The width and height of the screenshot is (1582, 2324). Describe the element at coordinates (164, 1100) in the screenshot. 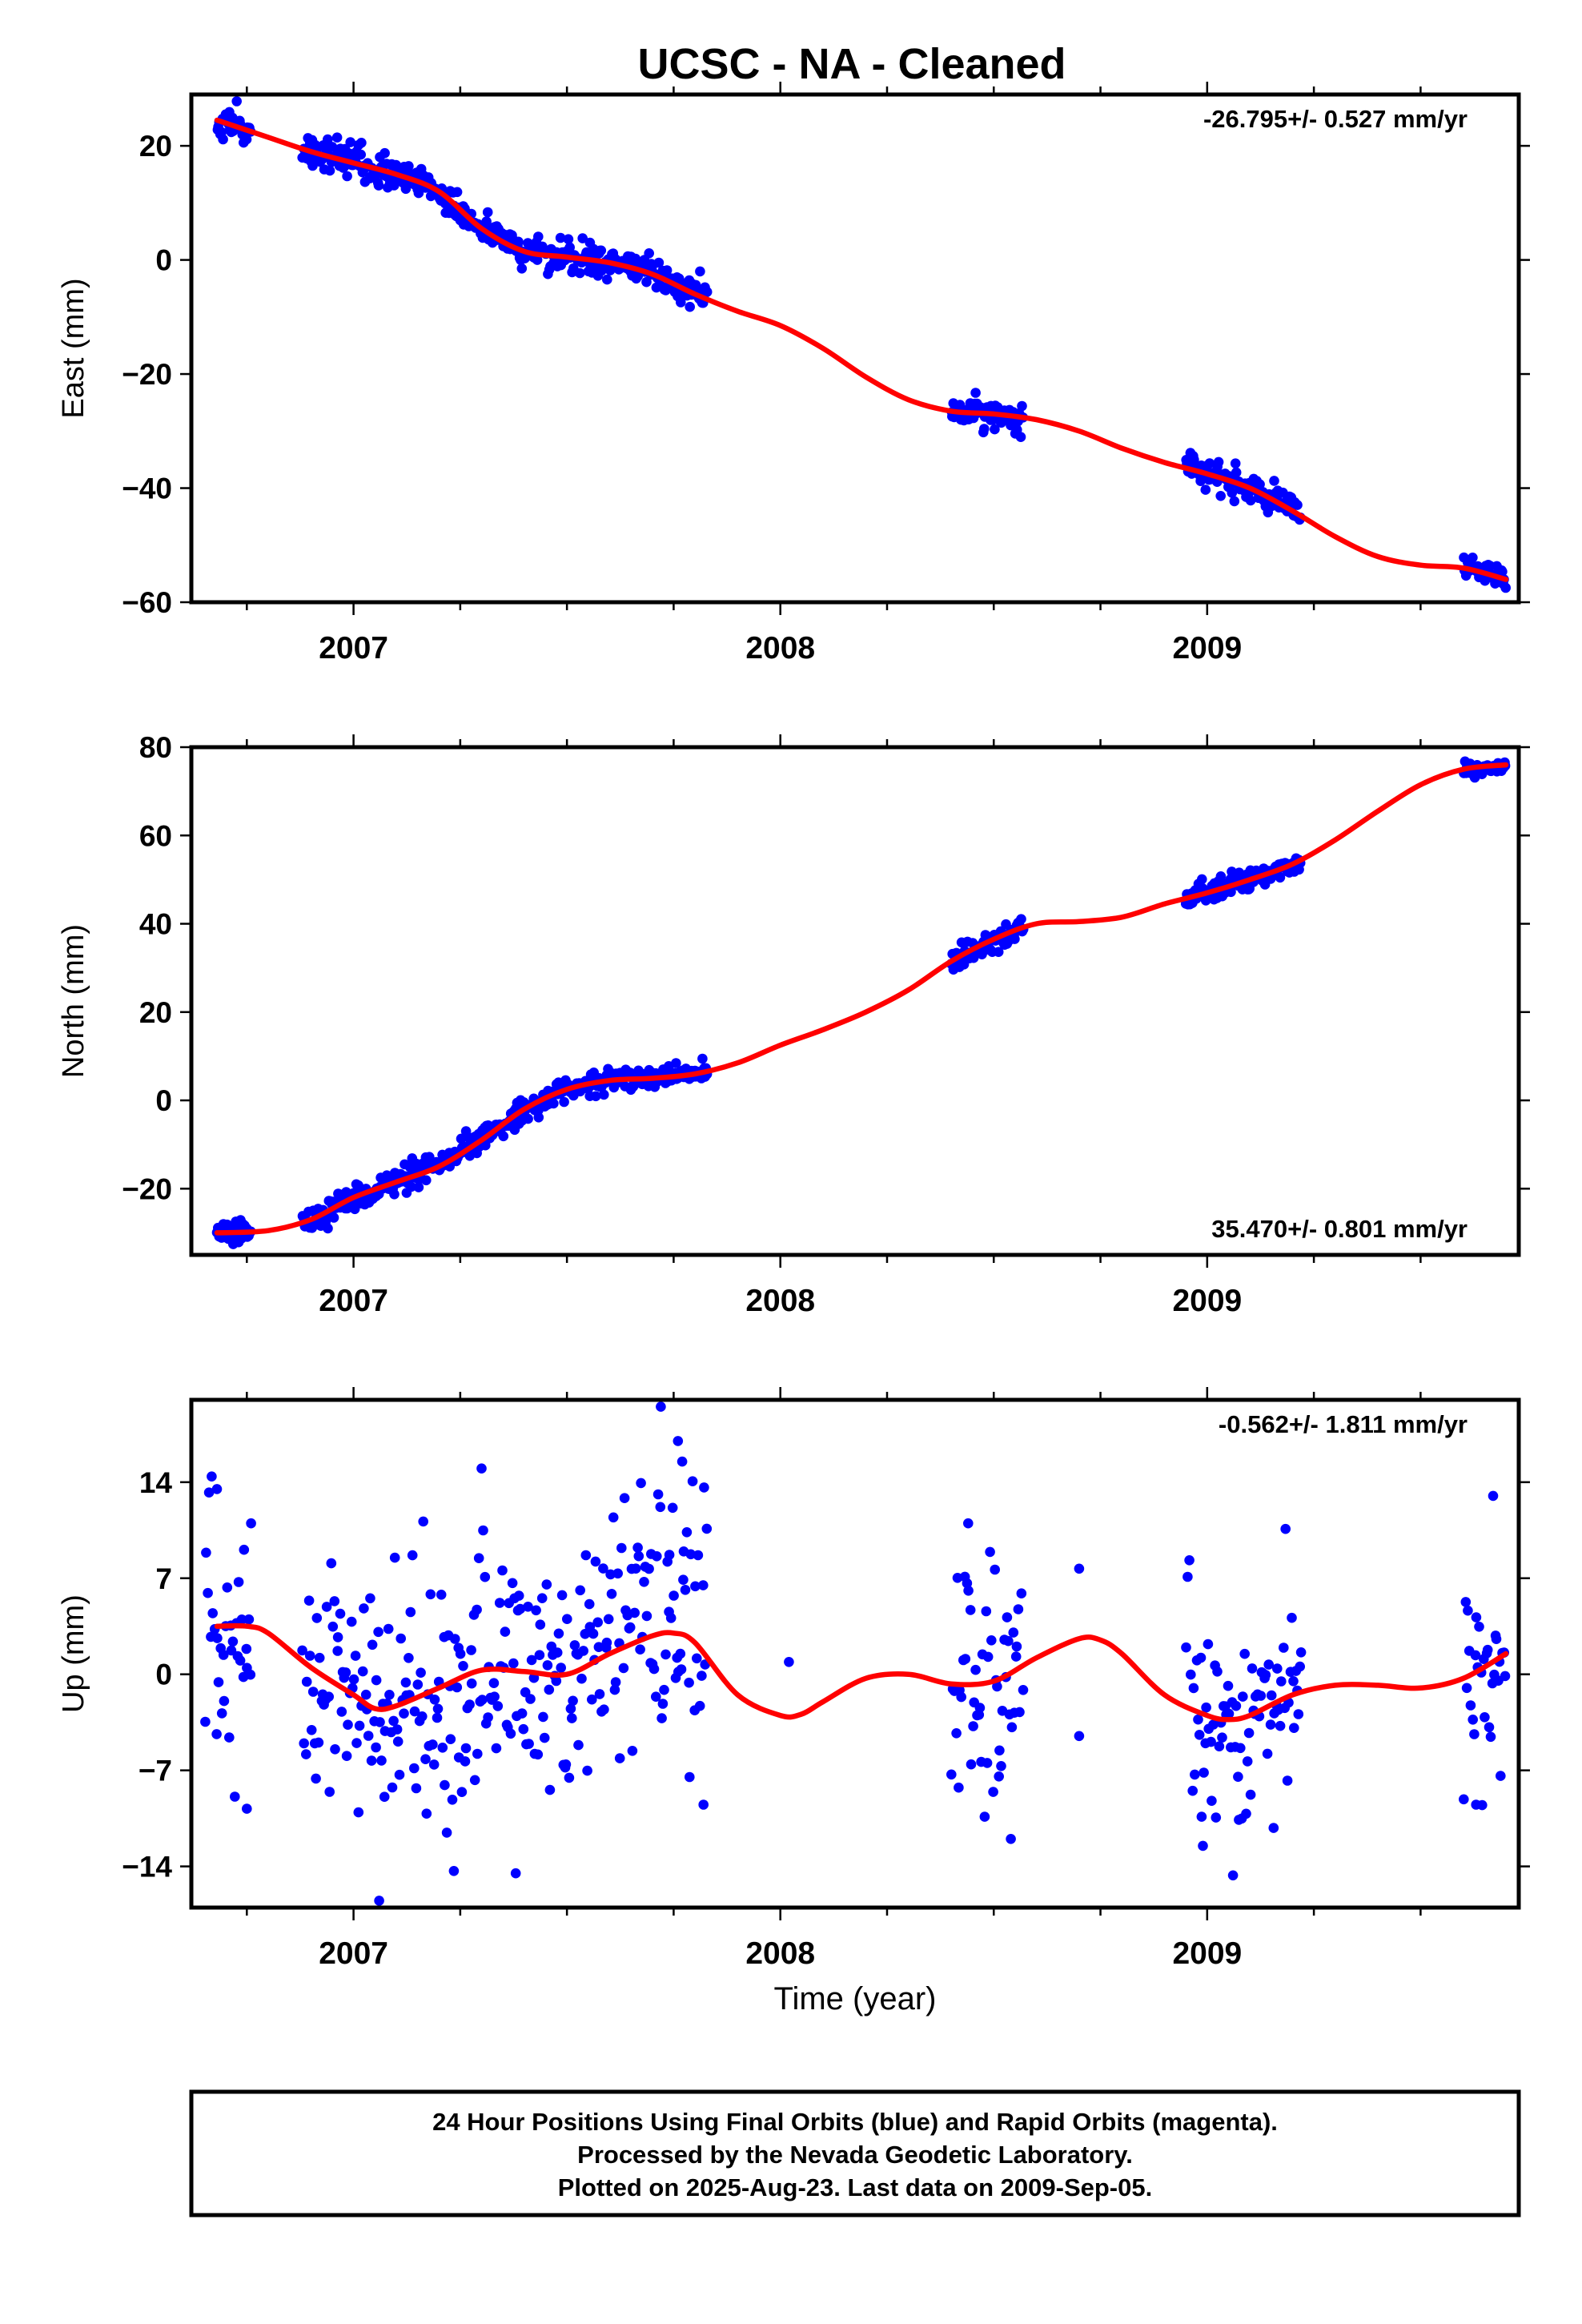

I see `north-ytick-label: 0` at that location.